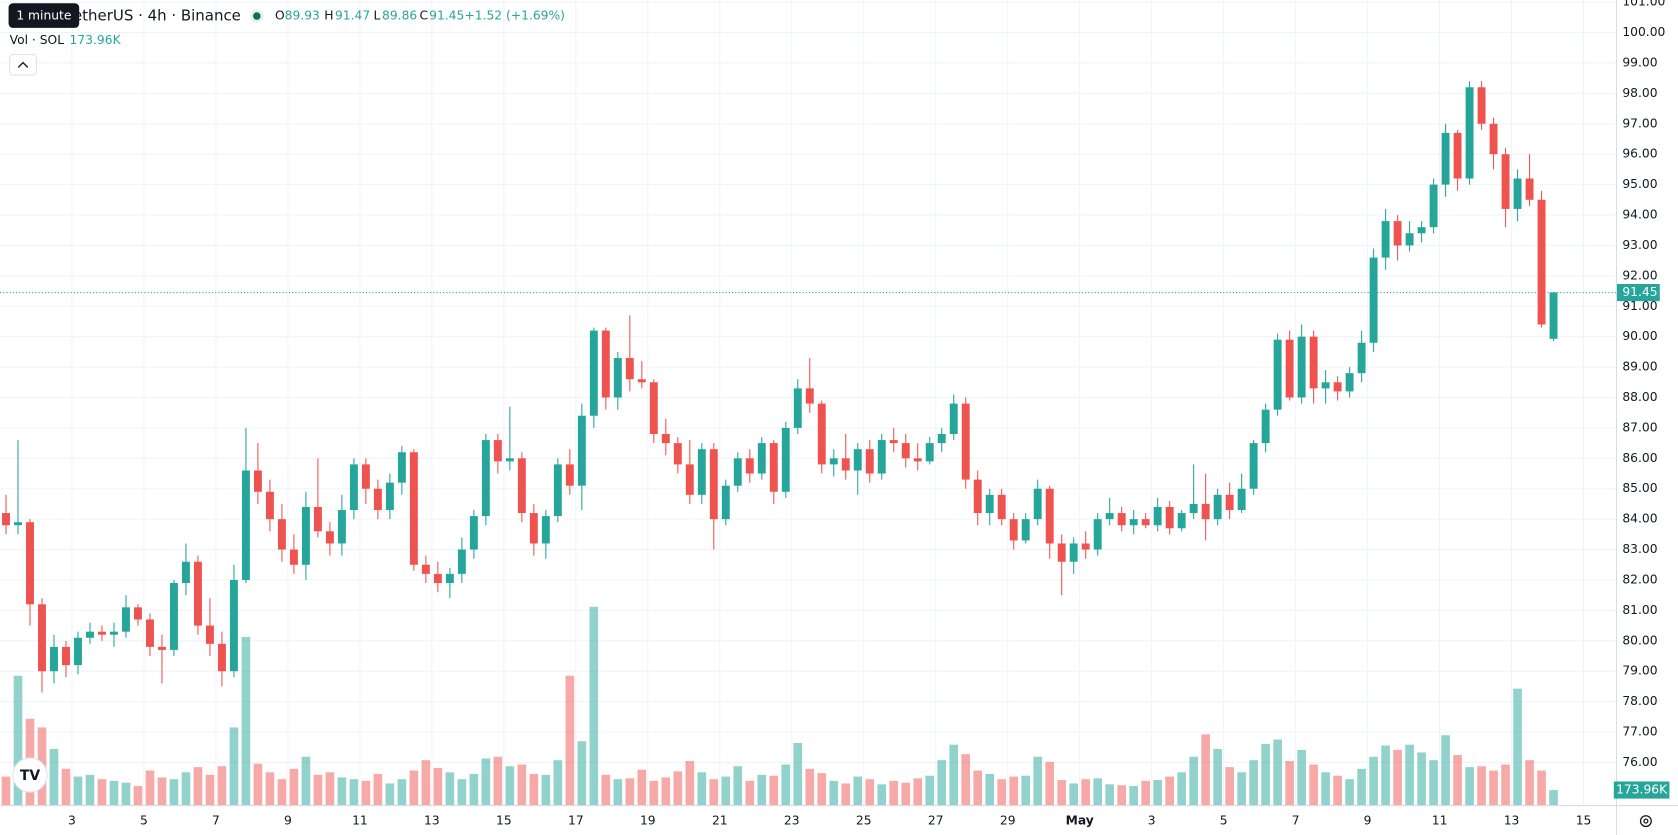  I want to click on y-tick-label: 80.00, so click(1639, 640).